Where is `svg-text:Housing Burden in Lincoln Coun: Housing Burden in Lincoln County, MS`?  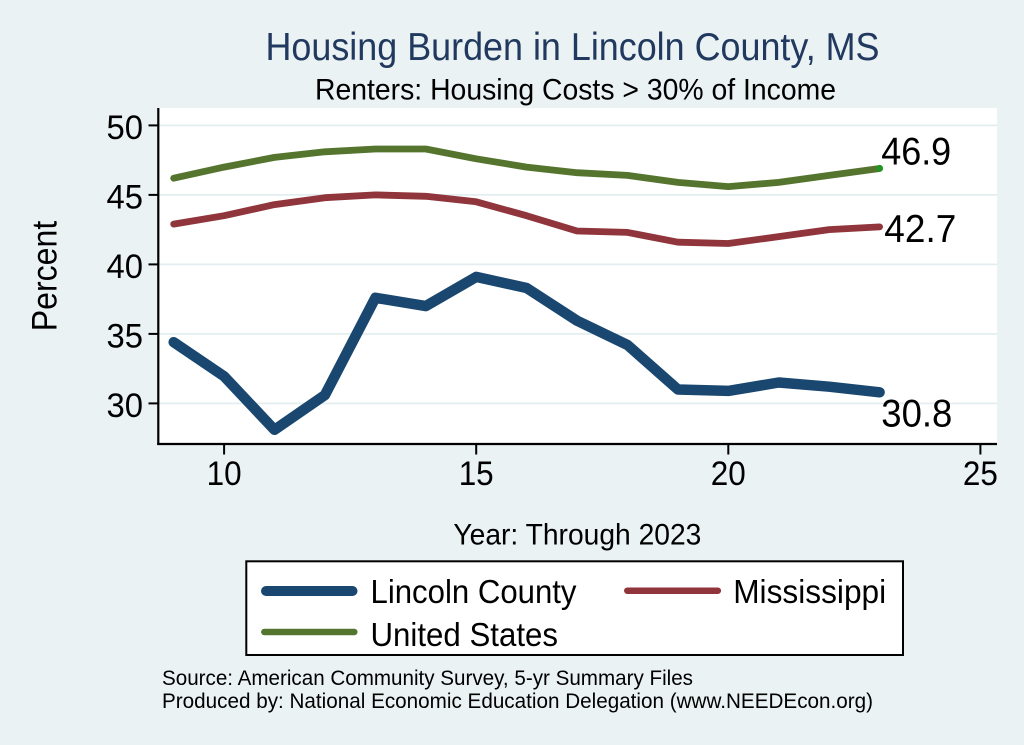 svg-text:Housing Burden in Lincoln Coun: Housing Burden in Lincoln County, MS is located at coordinates (573, 47).